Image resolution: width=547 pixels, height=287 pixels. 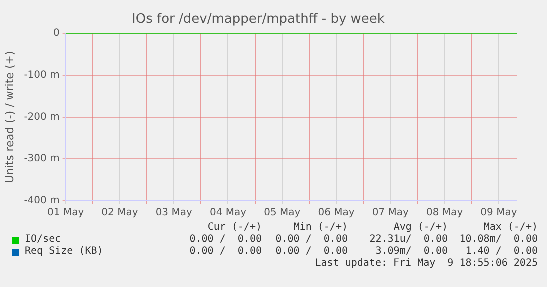 I want to click on text: Min (-/+), so click(x=320, y=228).